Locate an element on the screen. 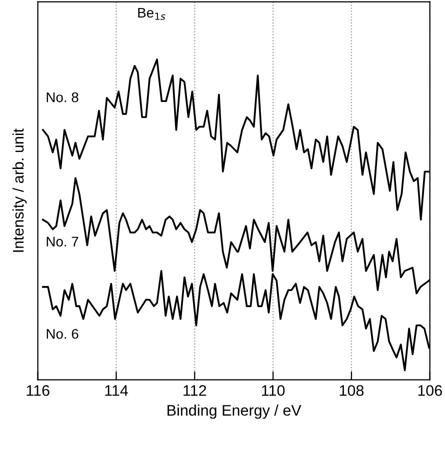  text: Be$_{1s}$ is located at coordinates (152, 14).